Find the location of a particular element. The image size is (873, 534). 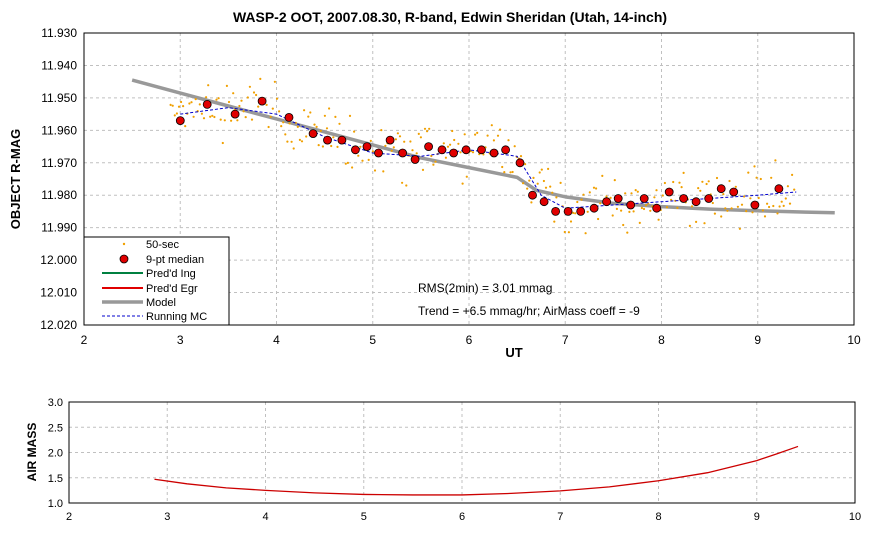

top-y-tick-label: 11.940 is located at coordinates (59, 65).